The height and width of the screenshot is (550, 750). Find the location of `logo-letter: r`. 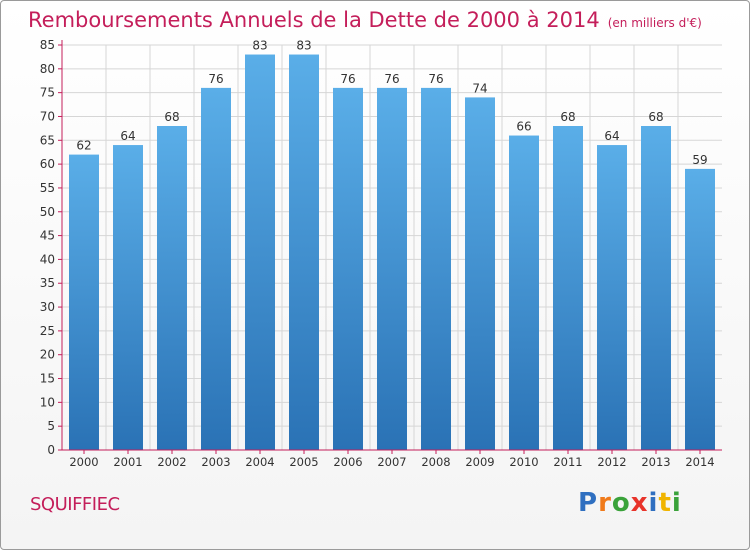

logo-letter: r is located at coordinates (605, 503).